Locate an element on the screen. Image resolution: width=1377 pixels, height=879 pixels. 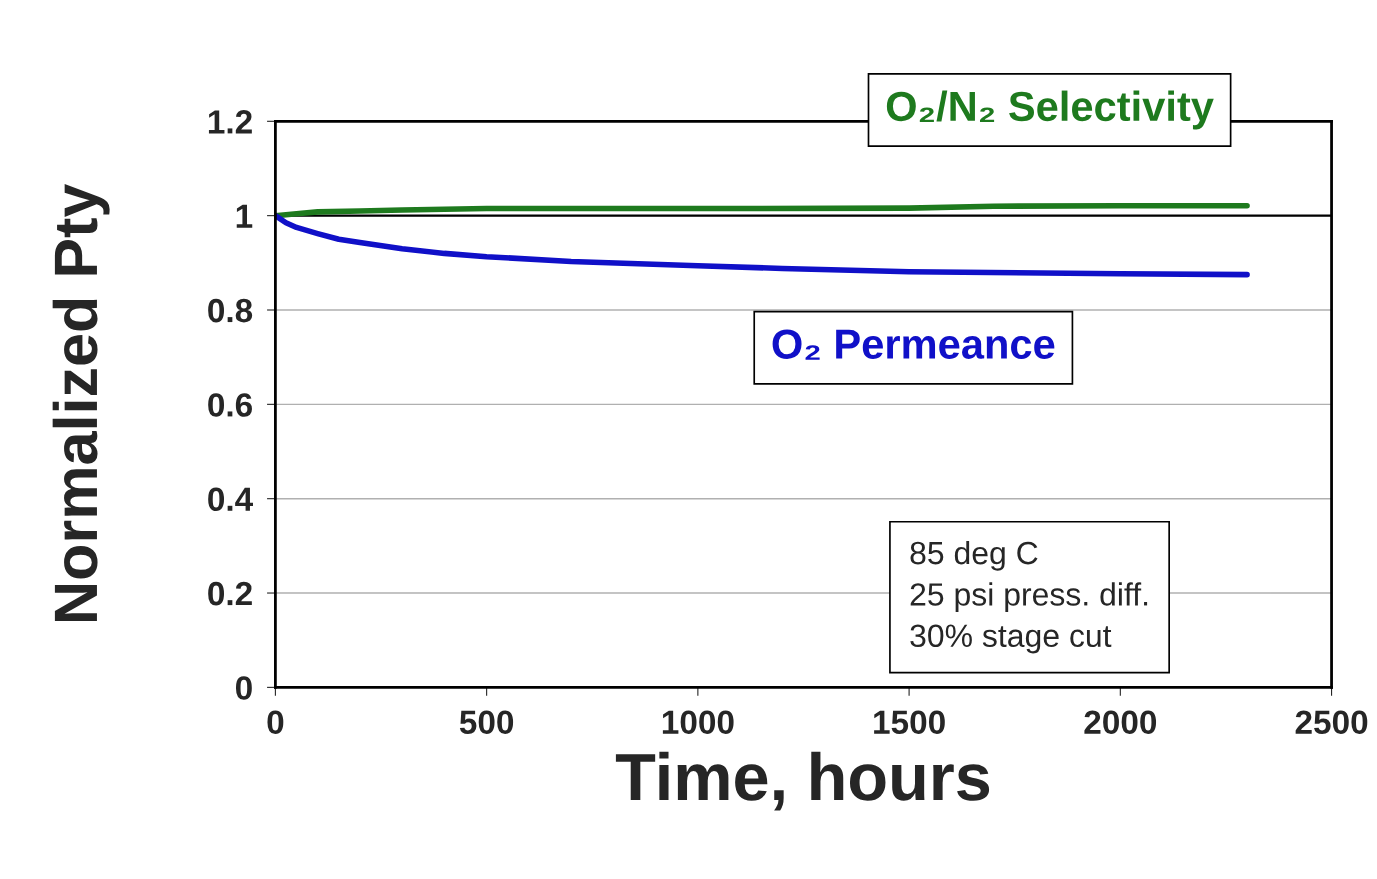
y-axis-title: Normalized Pty is located at coordinates (81, 402).